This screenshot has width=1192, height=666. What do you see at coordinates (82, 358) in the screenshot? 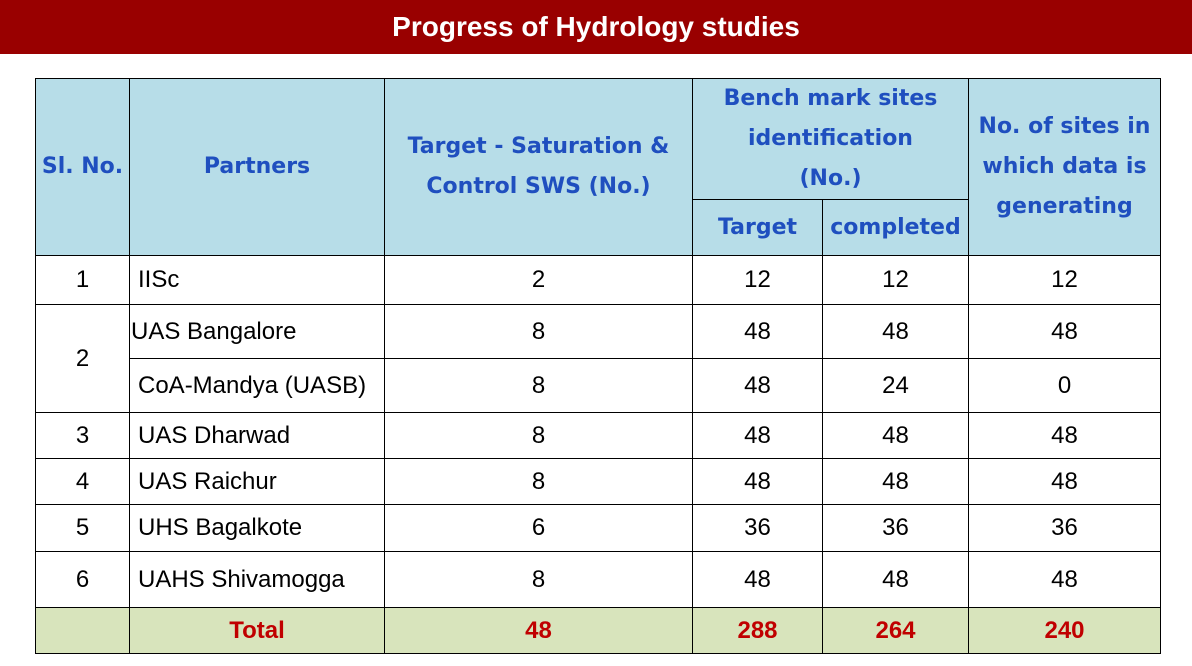
I see `cell-sl: 2` at bounding box center [82, 358].